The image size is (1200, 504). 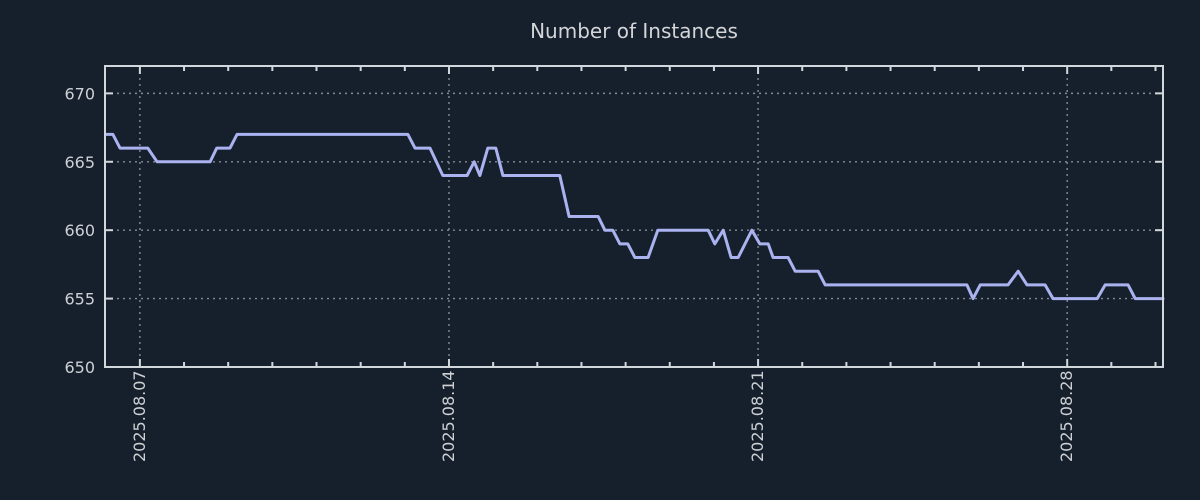 I want to click on svg-text: 655, so click(x=79, y=299).